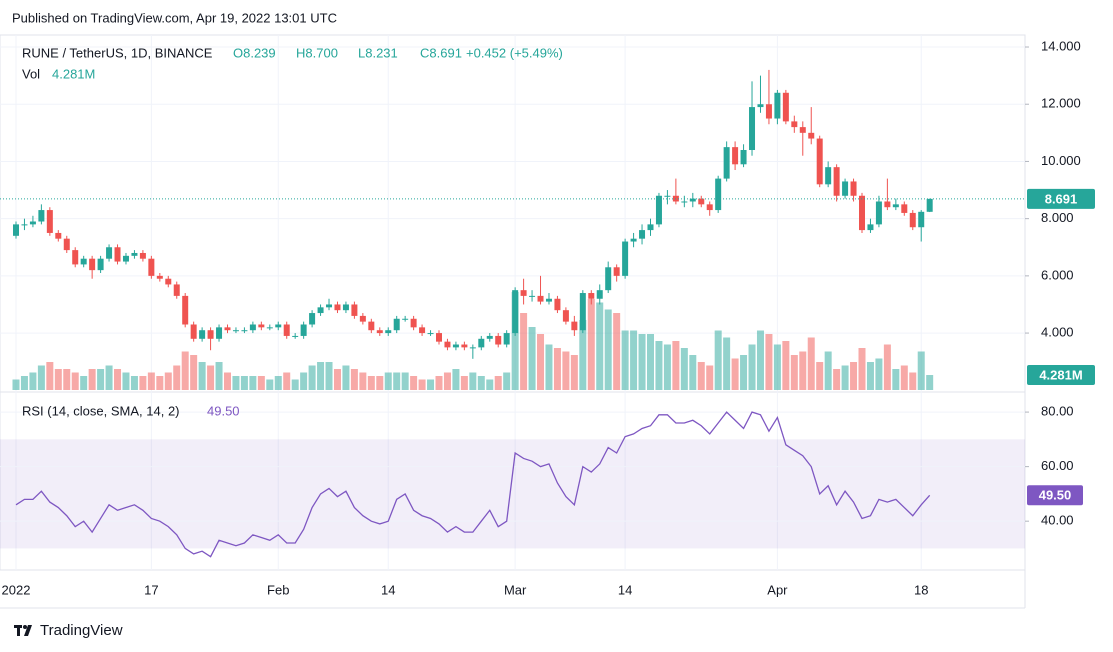 The image size is (1113, 652). I want to click on tv-logo, so click(23, 630).